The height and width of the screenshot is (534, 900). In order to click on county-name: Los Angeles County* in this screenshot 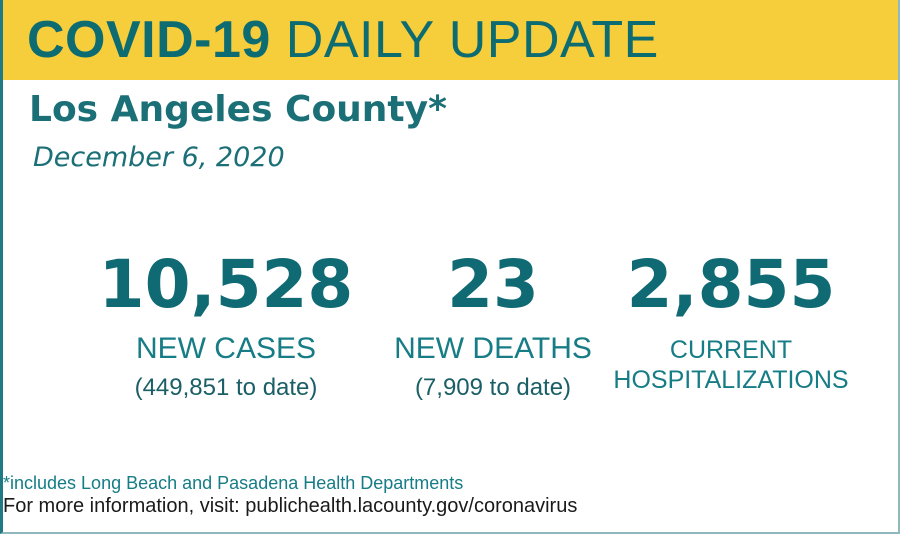, I will do `click(238, 109)`.